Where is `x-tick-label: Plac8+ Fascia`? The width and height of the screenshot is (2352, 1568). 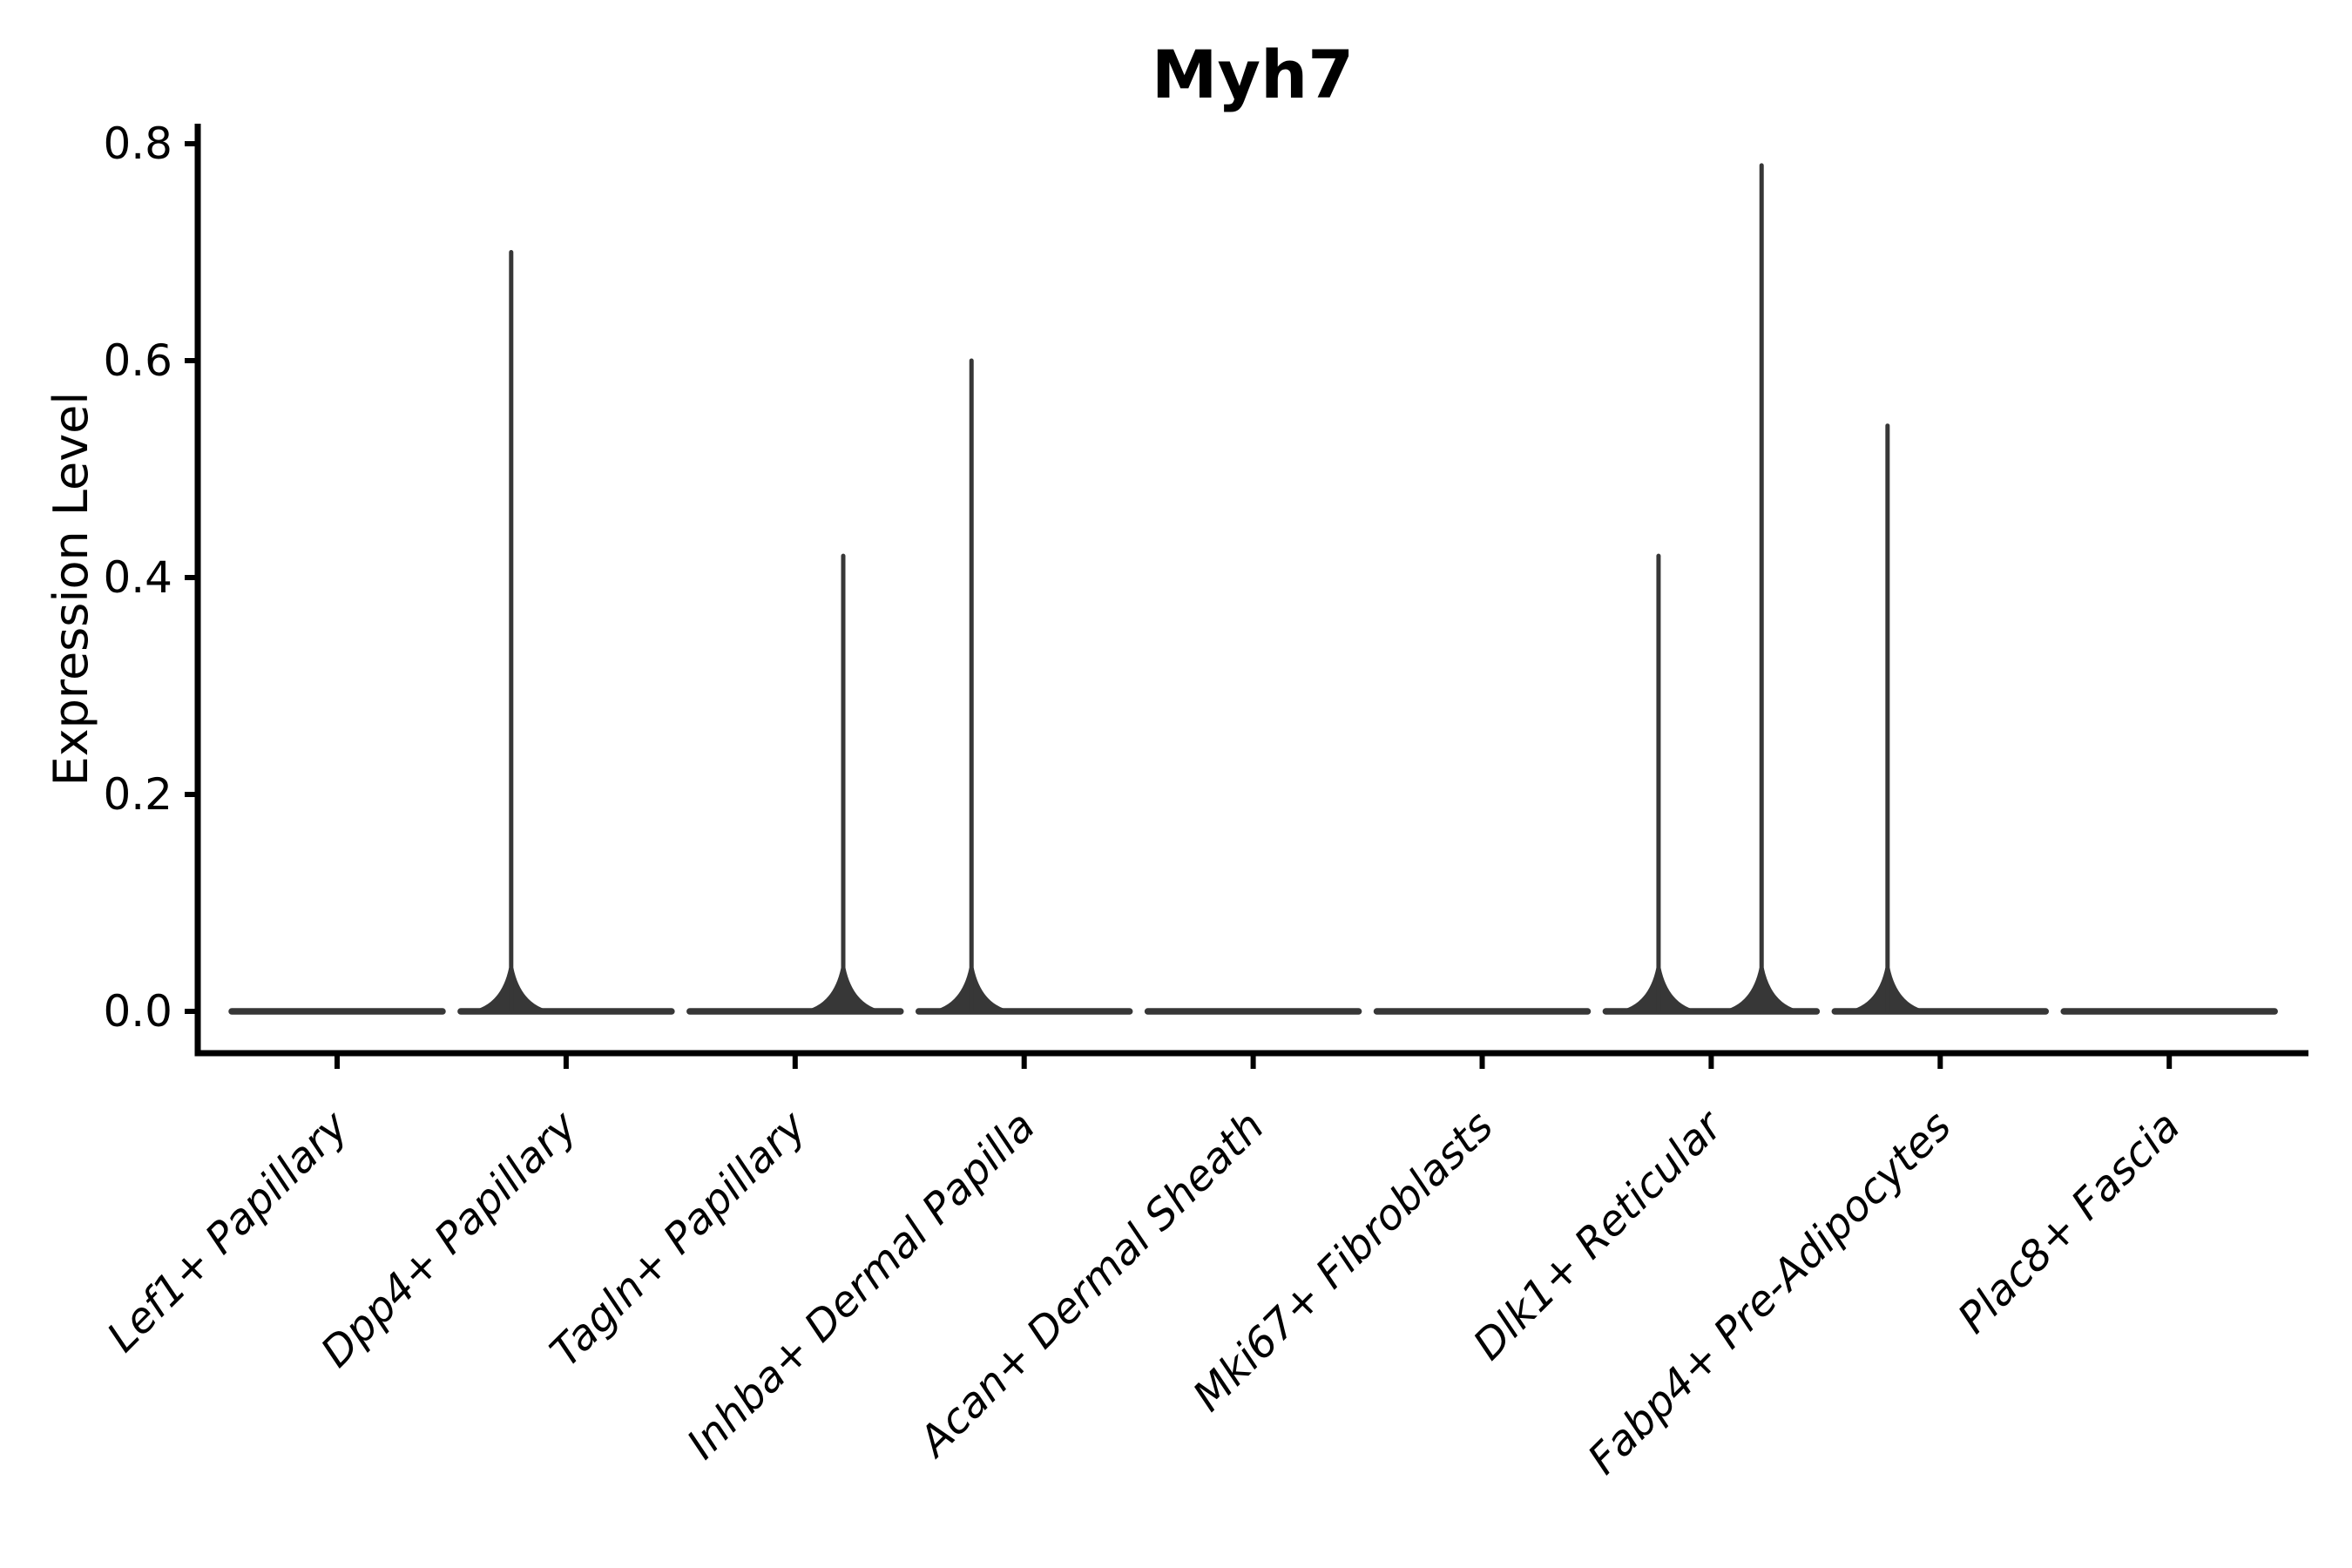 x-tick-label: Plac8+ Fascia is located at coordinates (2069, 1222).